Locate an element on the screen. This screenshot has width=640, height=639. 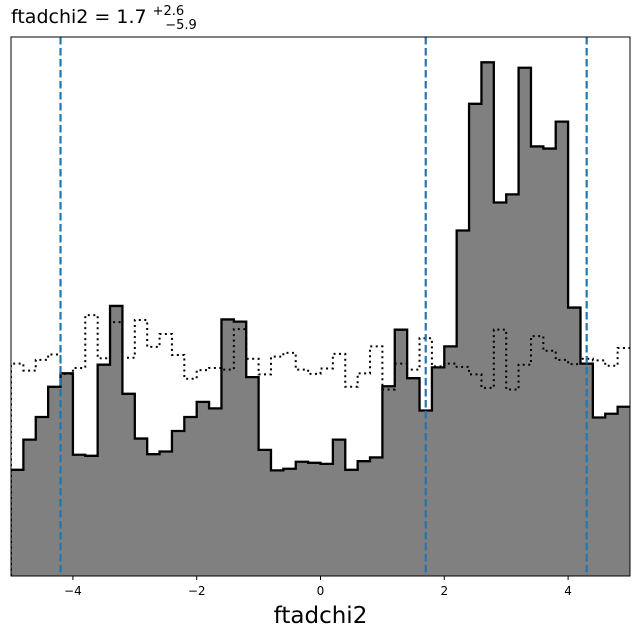
x-axis-ticks: −4 −2 0 2 4 is located at coordinates (318, 587).